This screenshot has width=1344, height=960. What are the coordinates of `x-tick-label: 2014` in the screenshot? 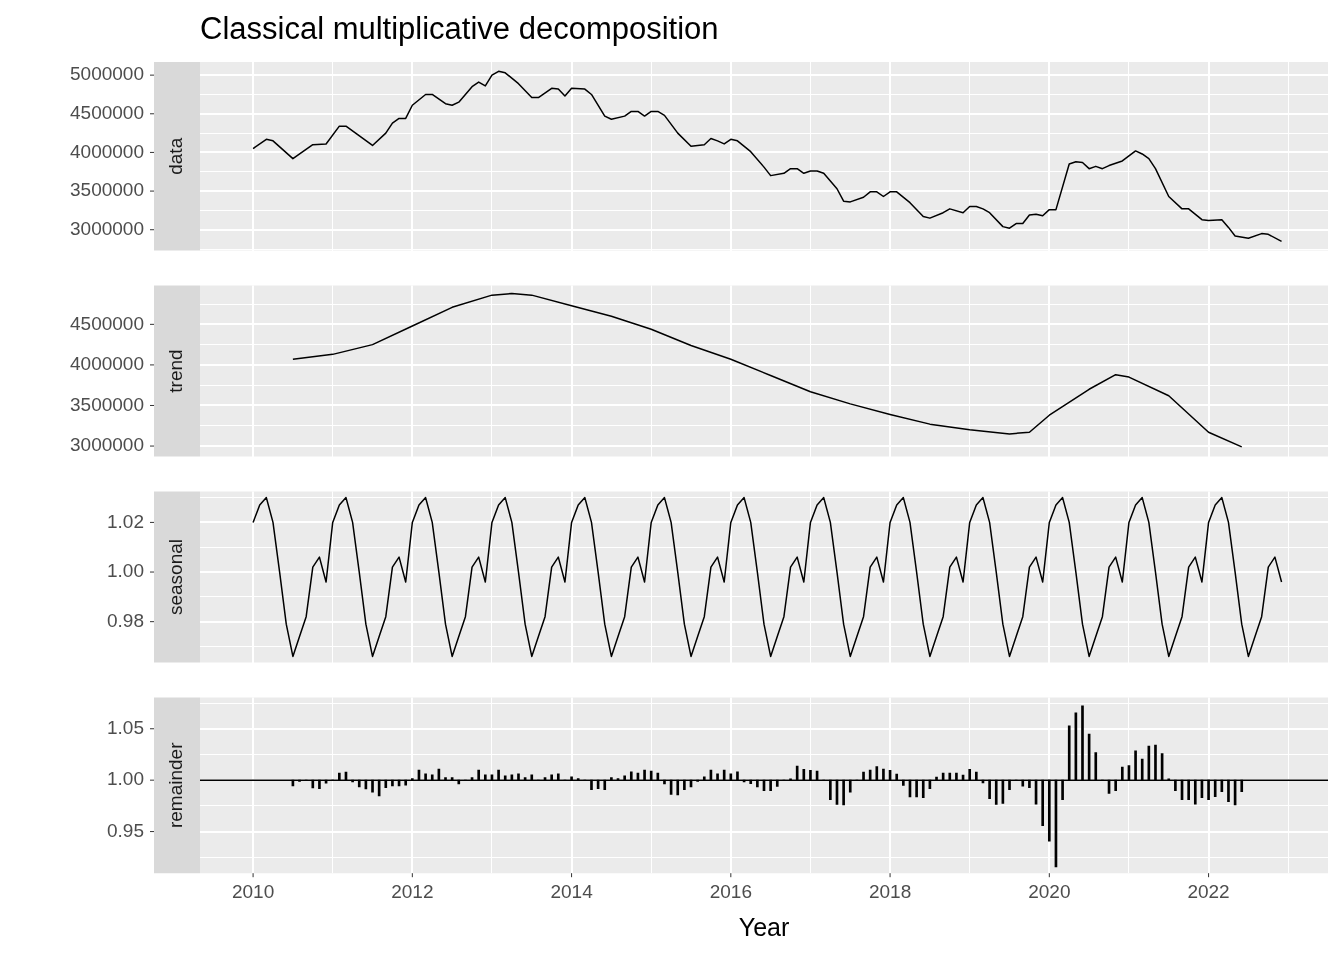 It's located at (572, 891).